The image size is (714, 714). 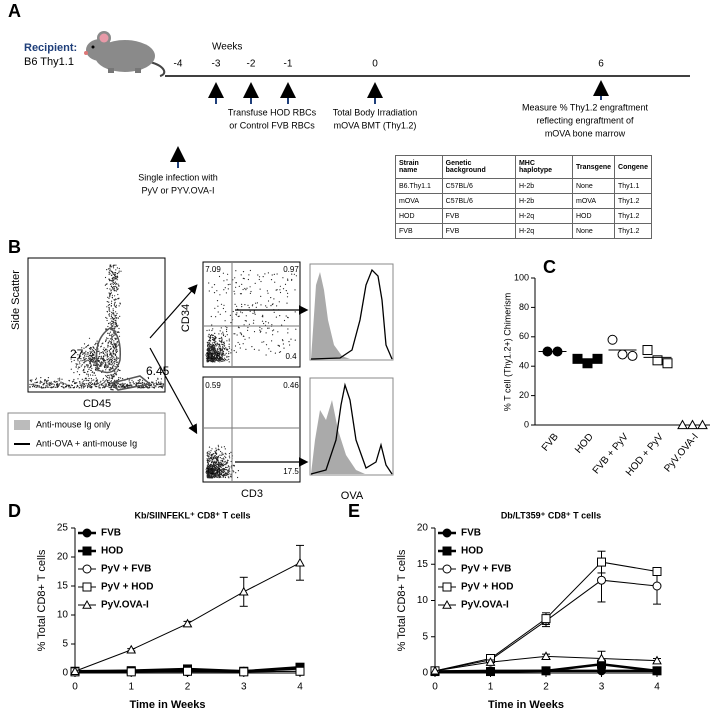 I want to click on table-cell: B6.Thy1.1, so click(x=419, y=186).